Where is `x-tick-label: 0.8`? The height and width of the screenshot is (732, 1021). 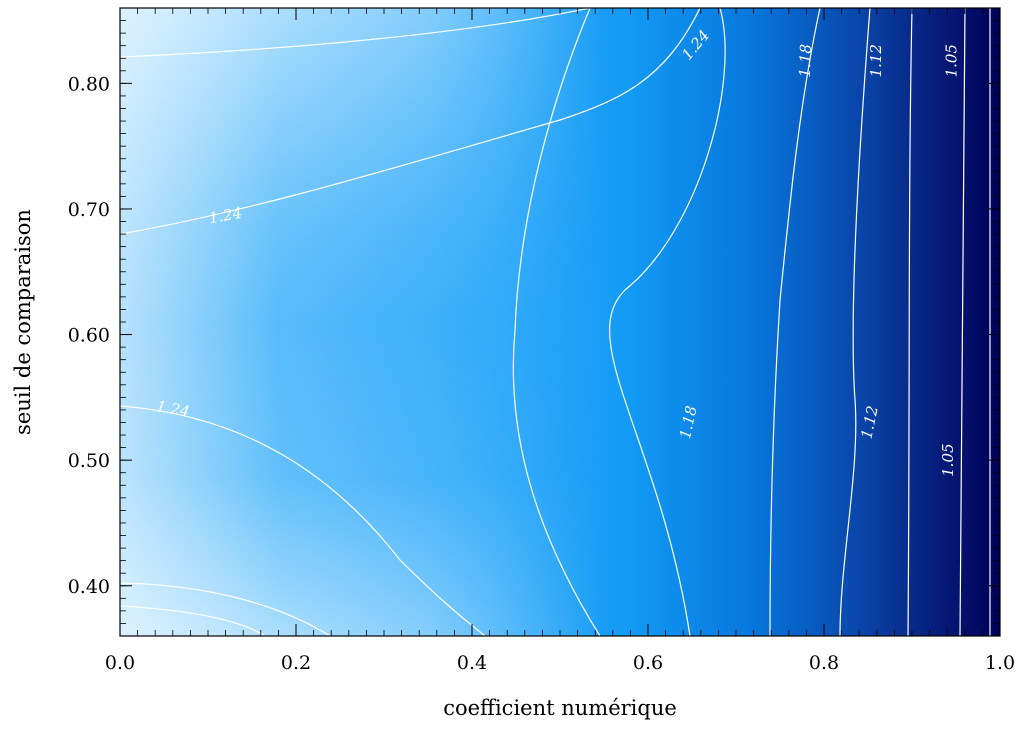
x-tick-label: 0.8 is located at coordinates (824, 663).